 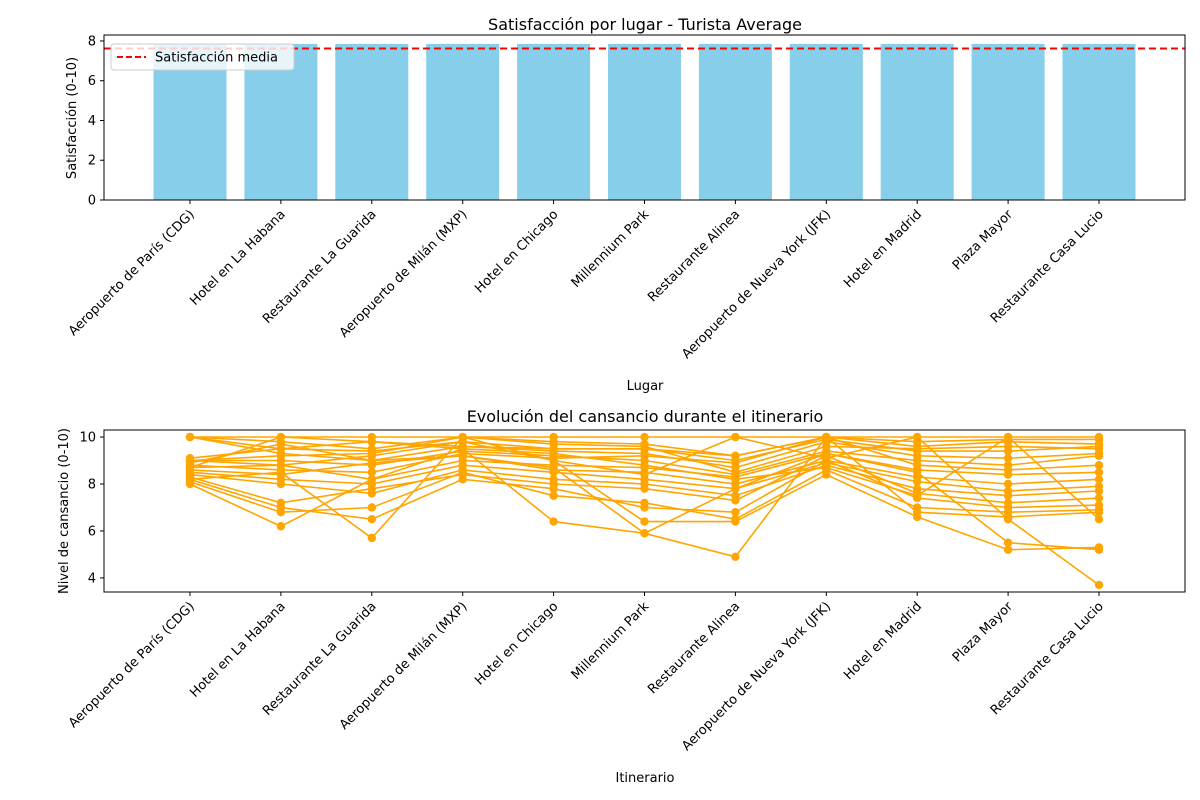 What do you see at coordinates (92, 201) in the screenshot?
I see `chart1-y-tick-label: 0` at bounding box center [92, 201].